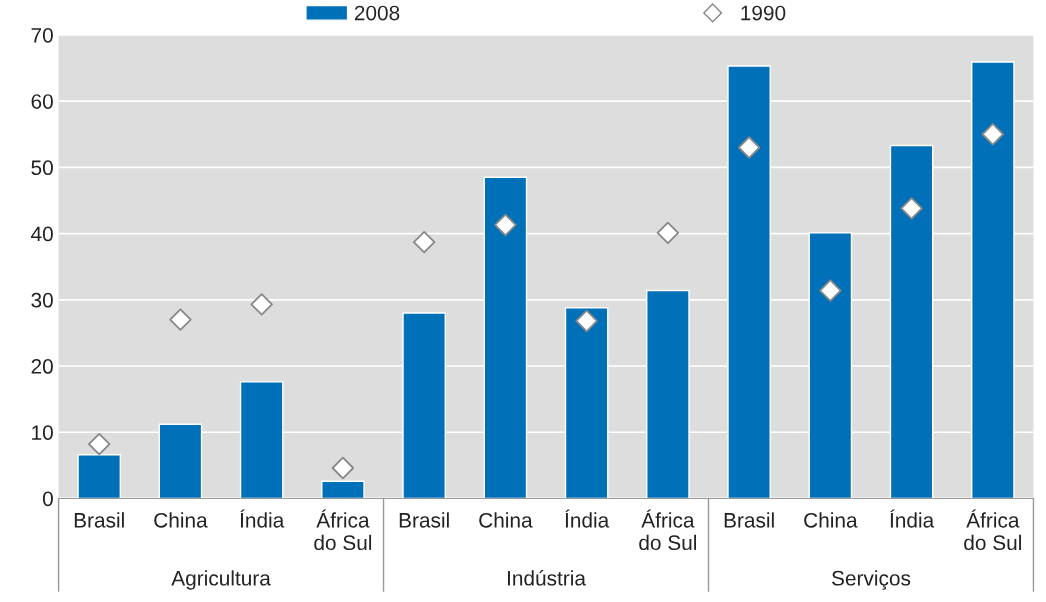  I want to click on text: Indústria, so click(546, 578).